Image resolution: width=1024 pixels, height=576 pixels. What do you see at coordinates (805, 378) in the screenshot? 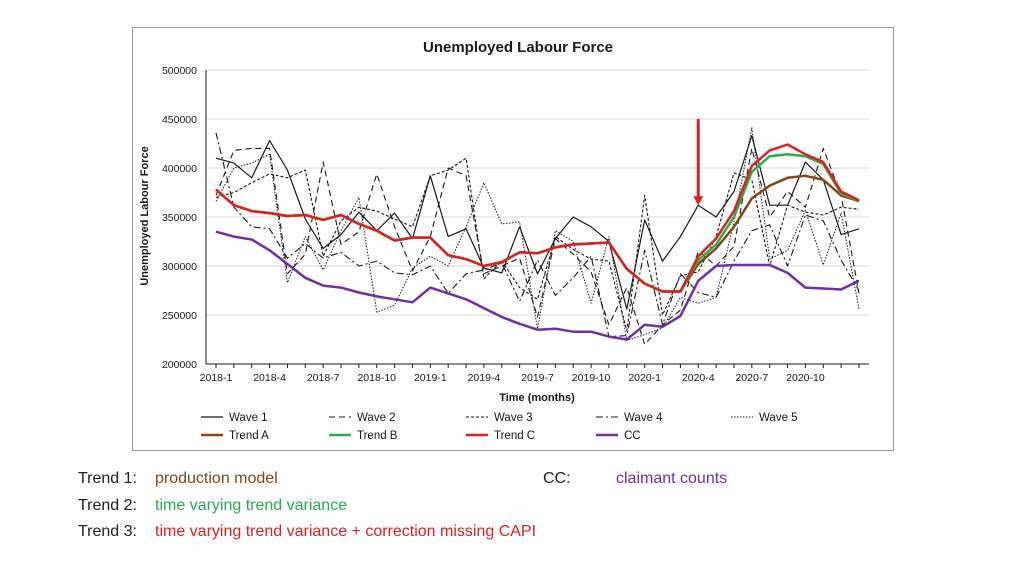
I see `x-tick-label: 2020-10` at bounding box center [805, 378].